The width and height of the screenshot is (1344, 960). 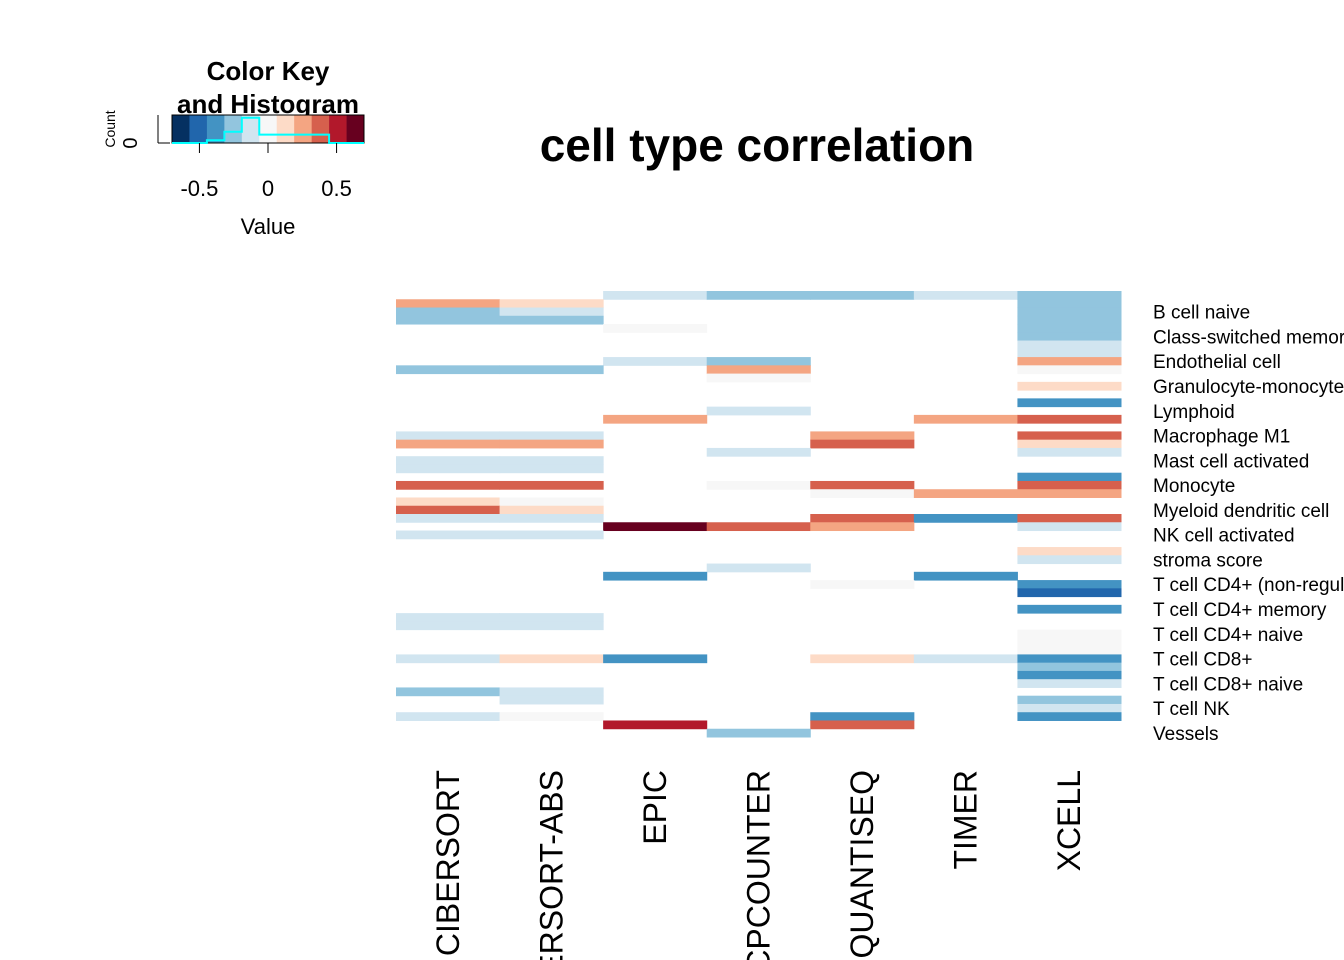 I want to click on key-x-tick-label: 0, so click(x=268, y=188).